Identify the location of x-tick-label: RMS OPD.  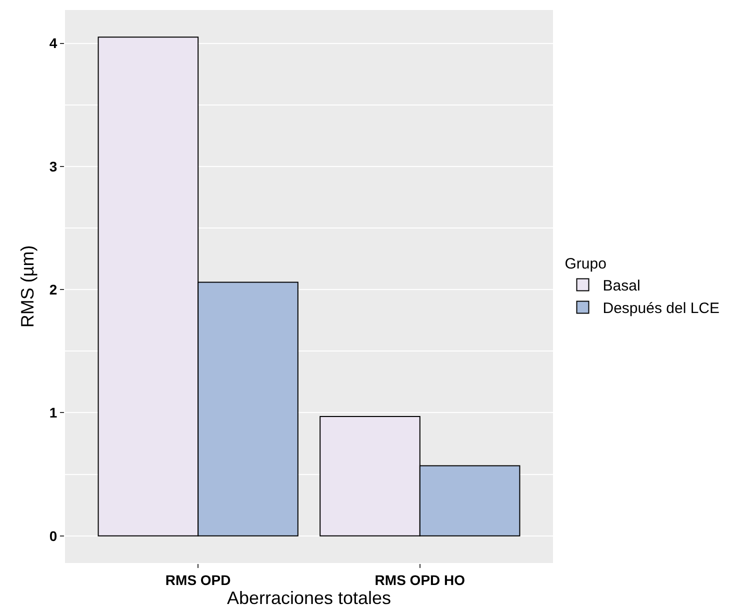
(198, 580).